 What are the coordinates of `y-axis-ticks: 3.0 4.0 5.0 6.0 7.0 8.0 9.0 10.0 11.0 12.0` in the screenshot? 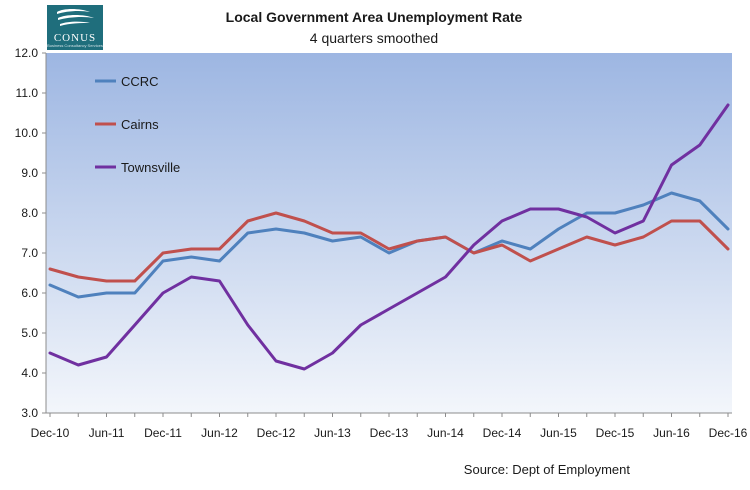 It's located at (30, 233).